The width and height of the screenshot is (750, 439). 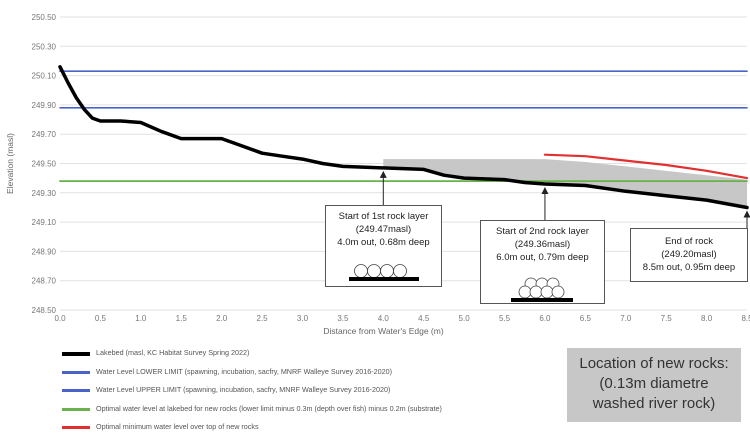 I want to click on annotation-line: Start of 2nd rock layer, so click(x=542, y=231).